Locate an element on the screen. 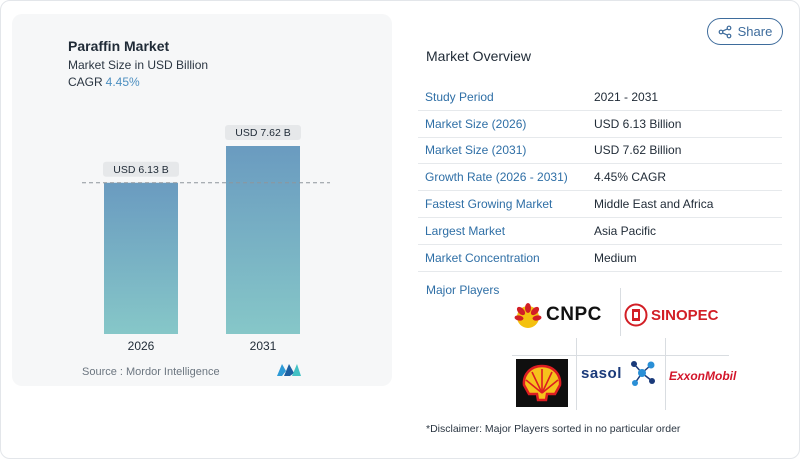 This screenshot has width=800, height=459. overview-title: Market Overview is located at coordinates (479, 56).